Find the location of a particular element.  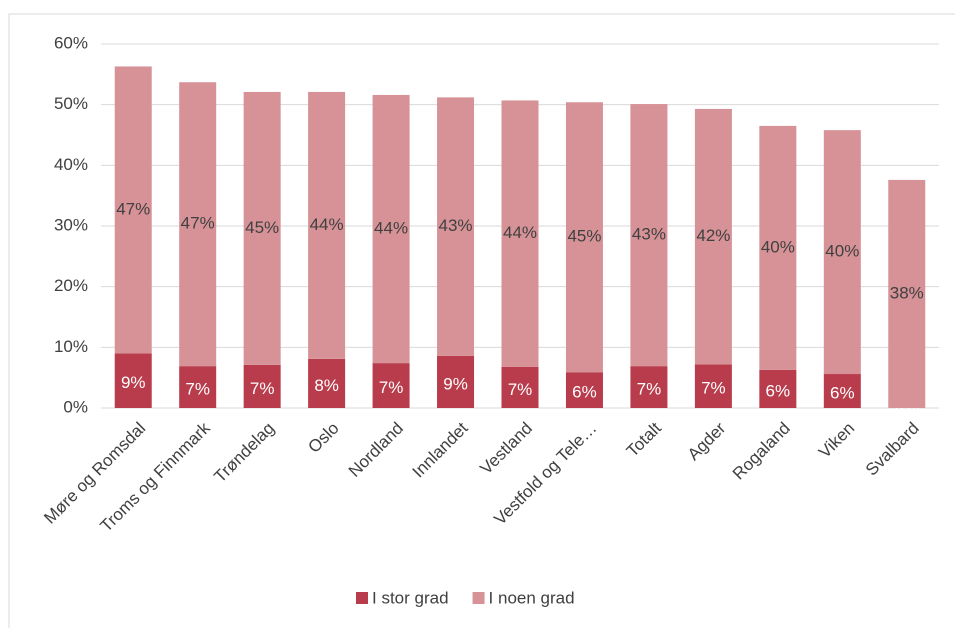

data-label: 8% is located at coordinates (326, 385).